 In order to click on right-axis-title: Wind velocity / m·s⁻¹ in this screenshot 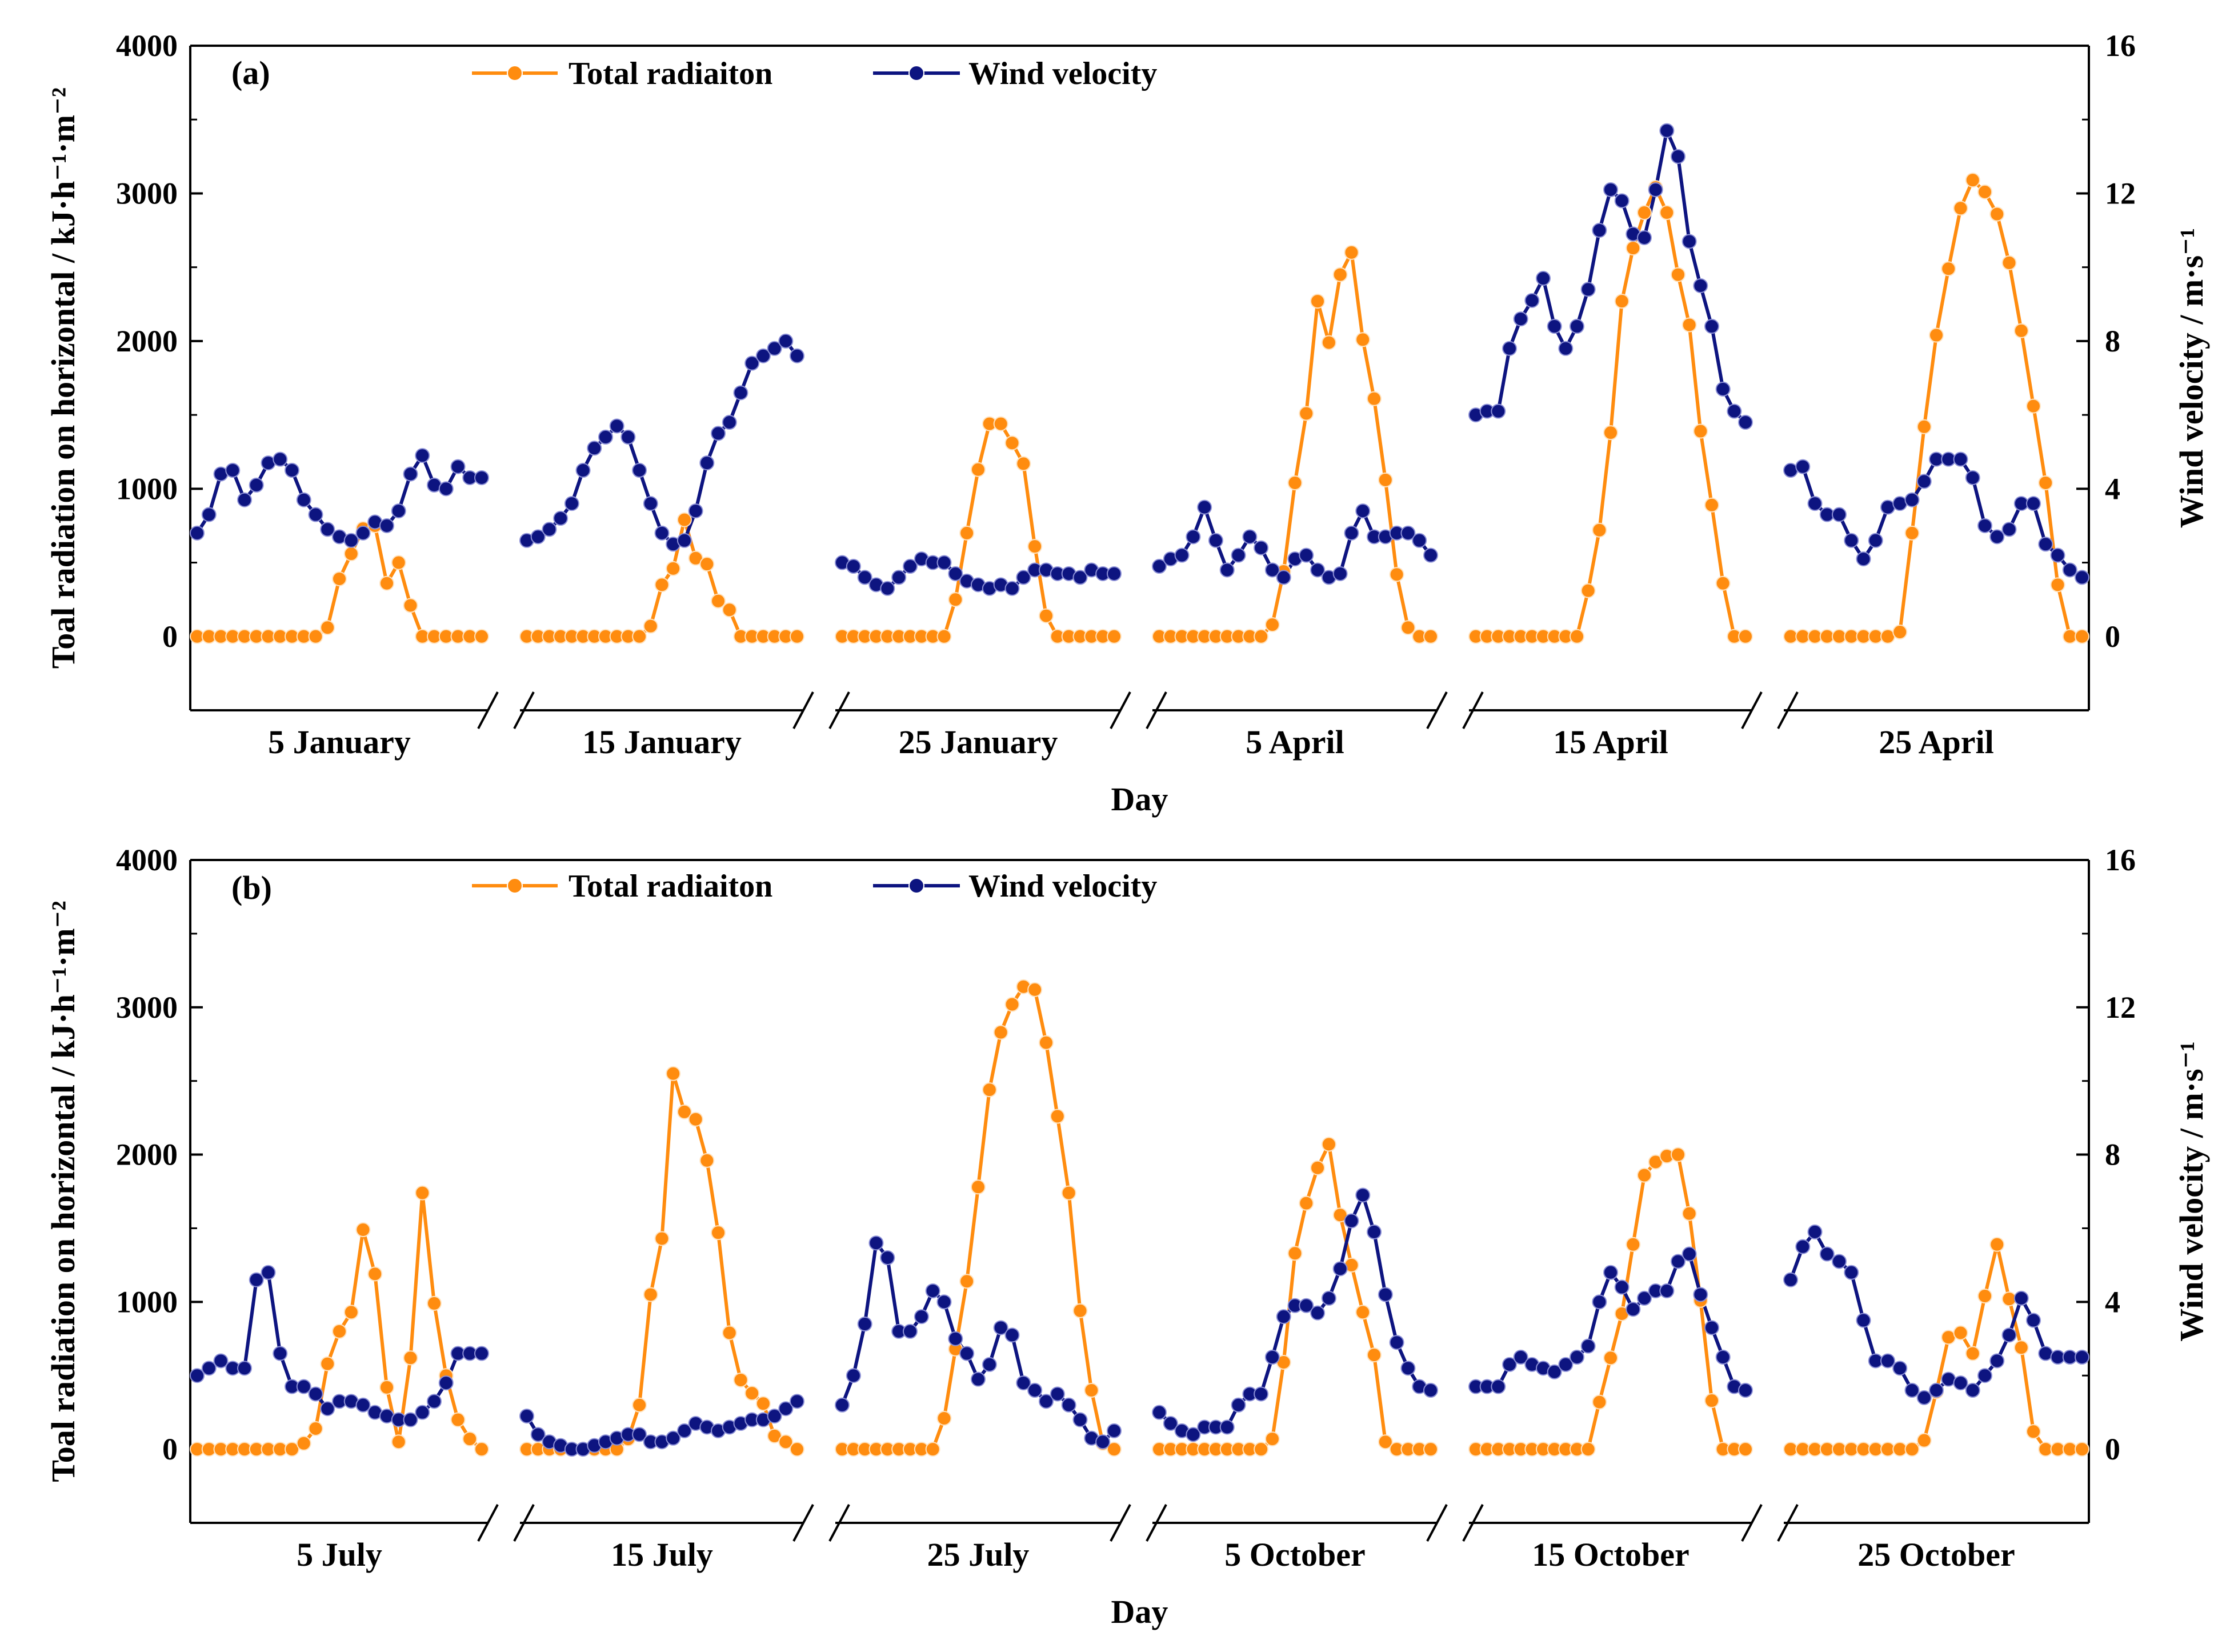, I will do `click(2191, 1191)`.